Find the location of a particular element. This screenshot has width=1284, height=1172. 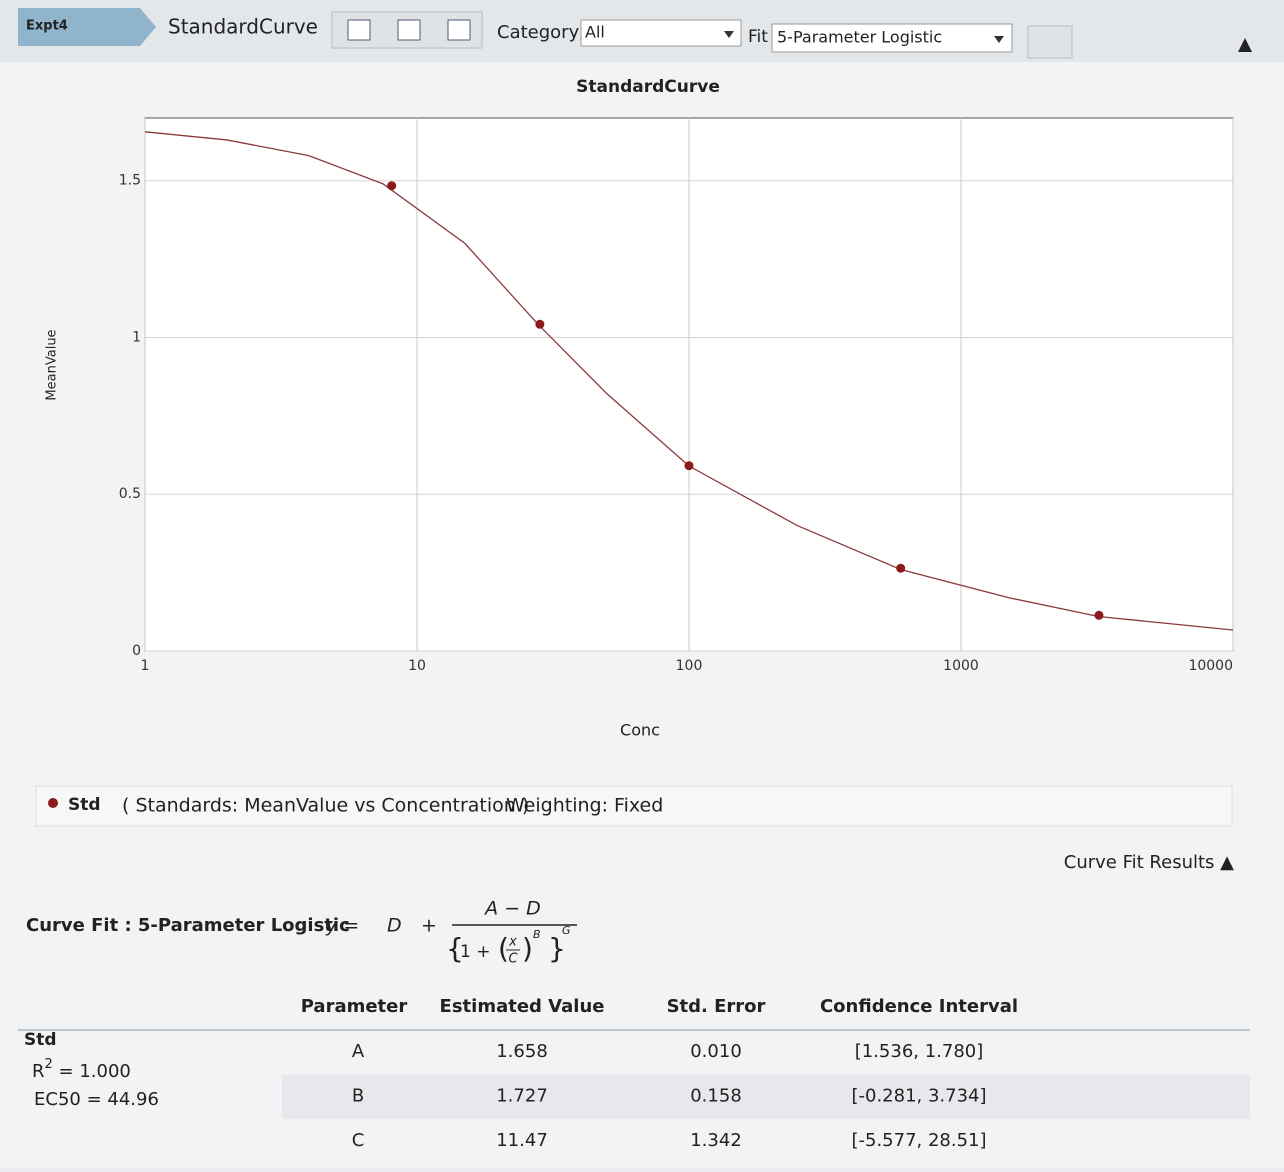

formula-part: B is located at coordinates (537, 934).